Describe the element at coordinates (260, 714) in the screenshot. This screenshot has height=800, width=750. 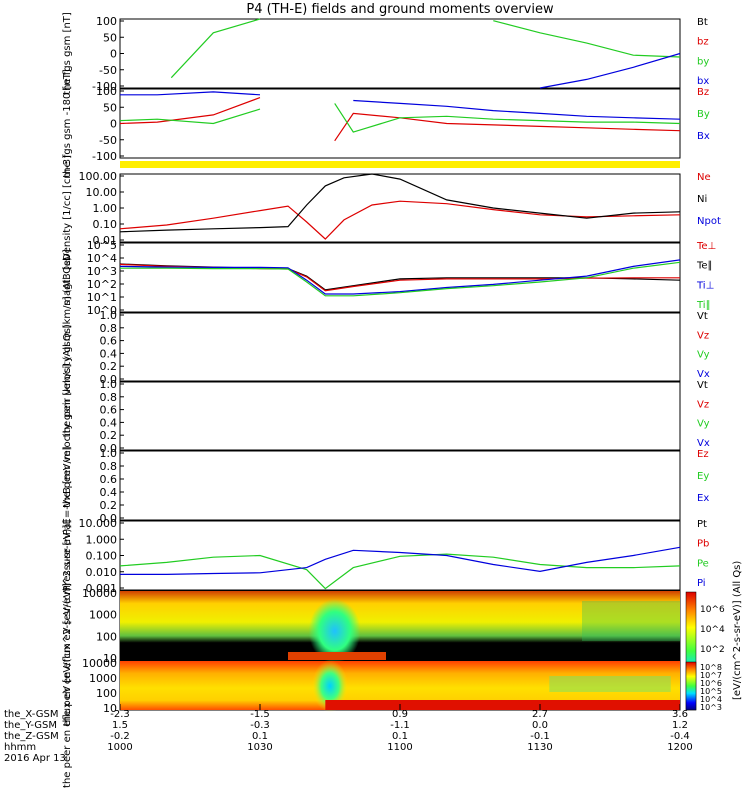
I see `footer-value-x: -1.5` at that location.